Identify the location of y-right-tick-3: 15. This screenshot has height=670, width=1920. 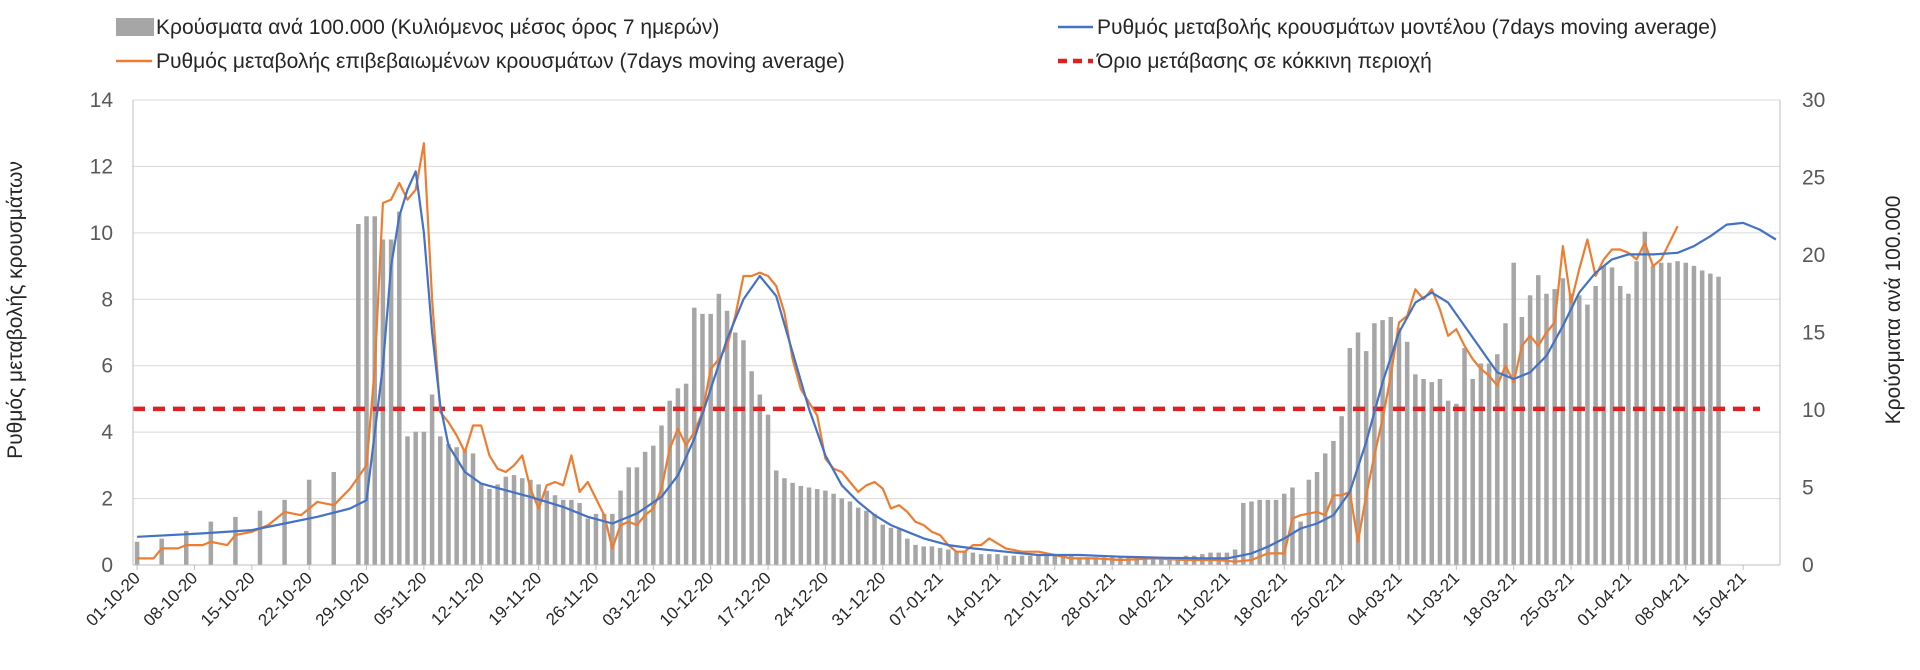
(1813, 333).